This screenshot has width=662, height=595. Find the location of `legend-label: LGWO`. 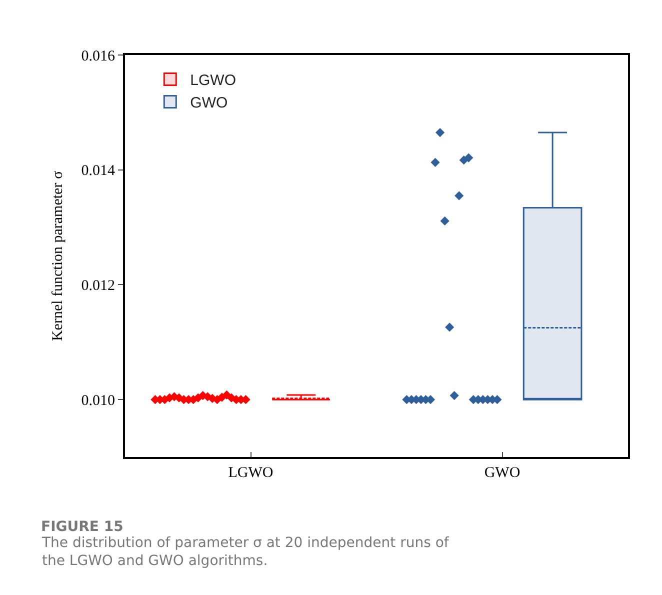

legend-label: LGWO is located at coordinates (213, 81).